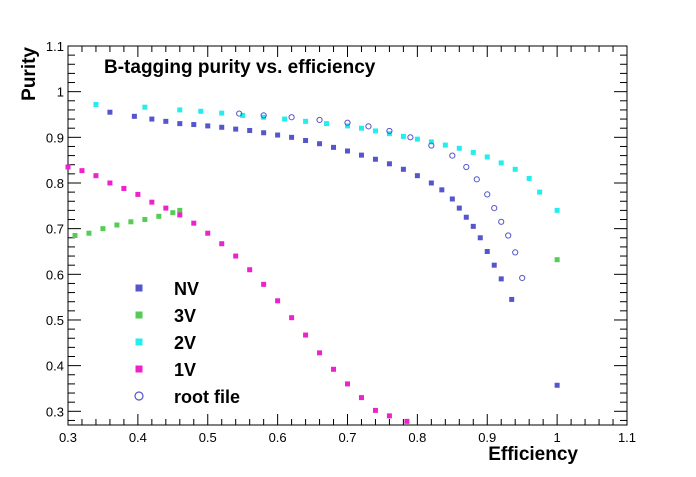  What do you see at coordinates (68, 437) in the screenshot?
I see `x-tick-label: 0.3` at bounding box center [68, 437].